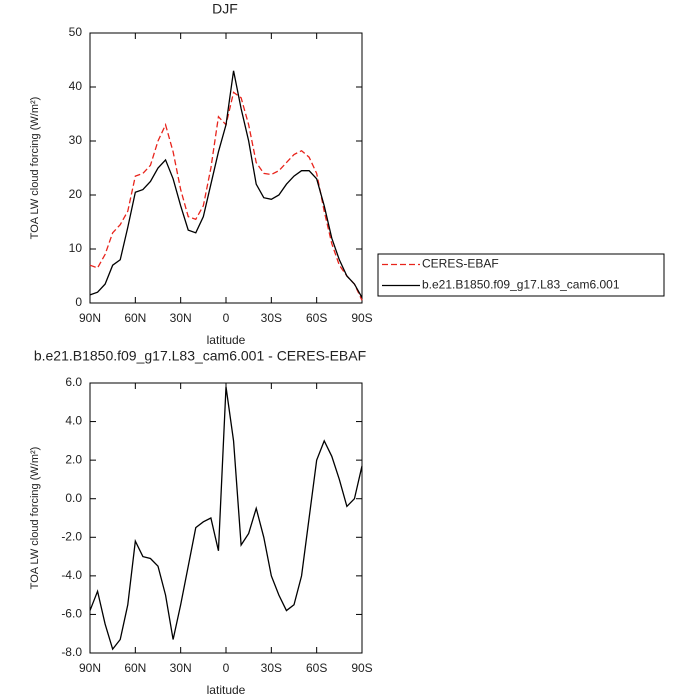 The height and width of the screenshot is (700, 700). I want to click on y-tick-label: 0, so click(78, 302).